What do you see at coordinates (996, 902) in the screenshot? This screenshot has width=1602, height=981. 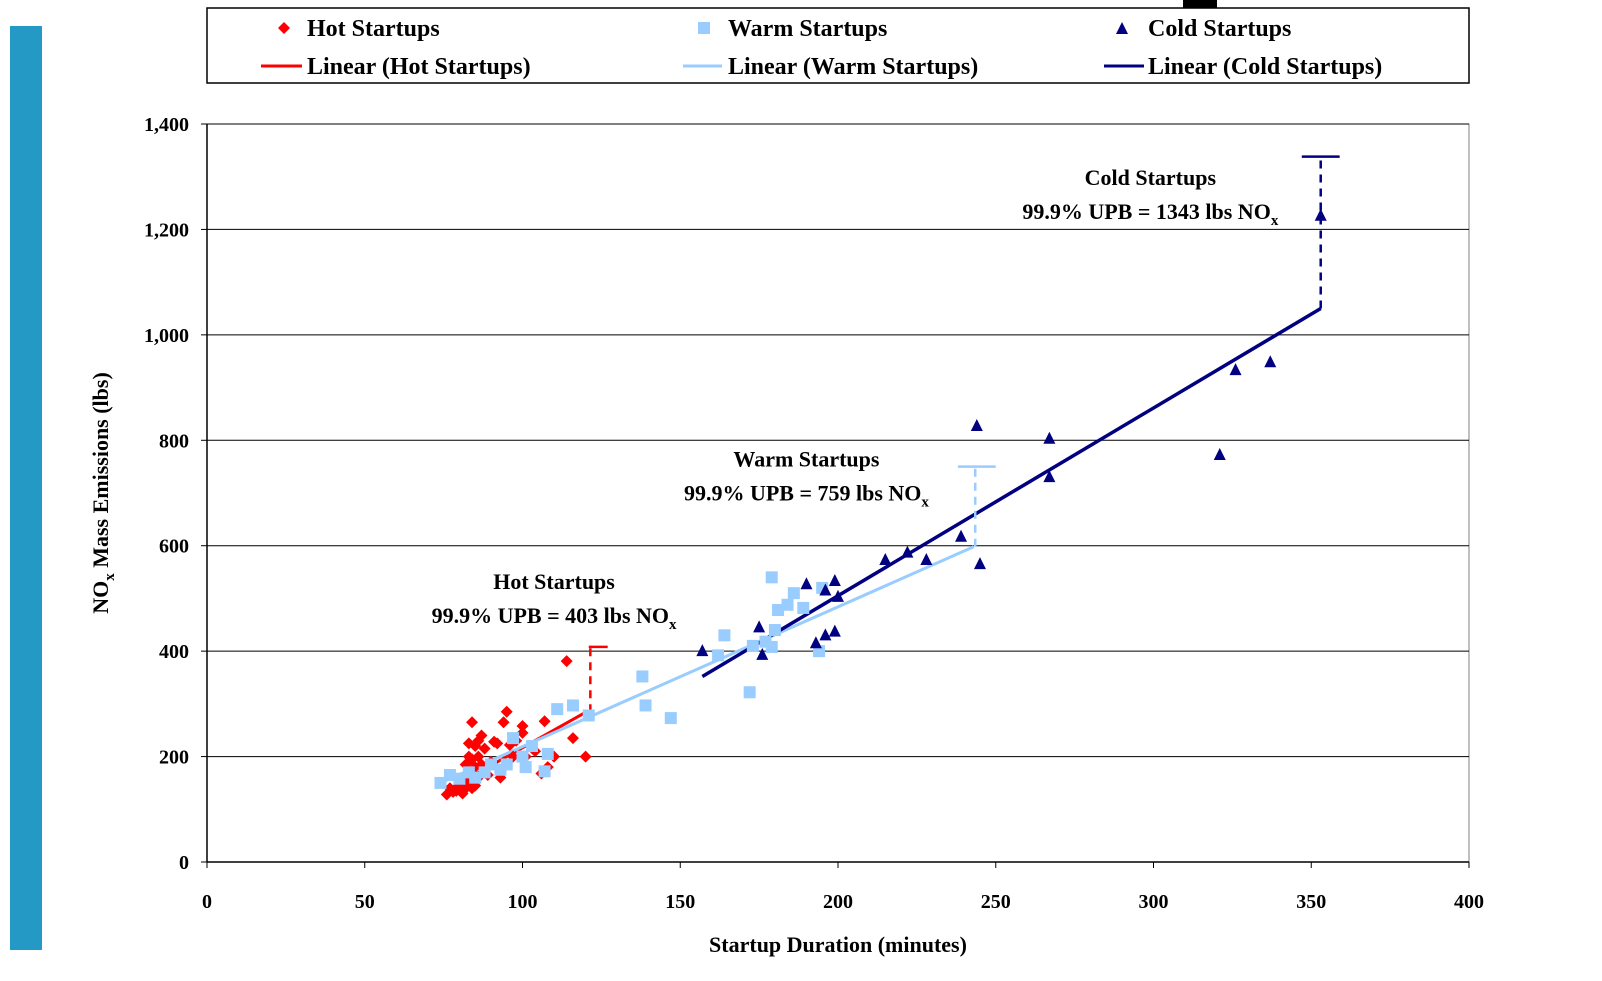 I see `x-tick-label: 250` at bounding box center [996, 902].